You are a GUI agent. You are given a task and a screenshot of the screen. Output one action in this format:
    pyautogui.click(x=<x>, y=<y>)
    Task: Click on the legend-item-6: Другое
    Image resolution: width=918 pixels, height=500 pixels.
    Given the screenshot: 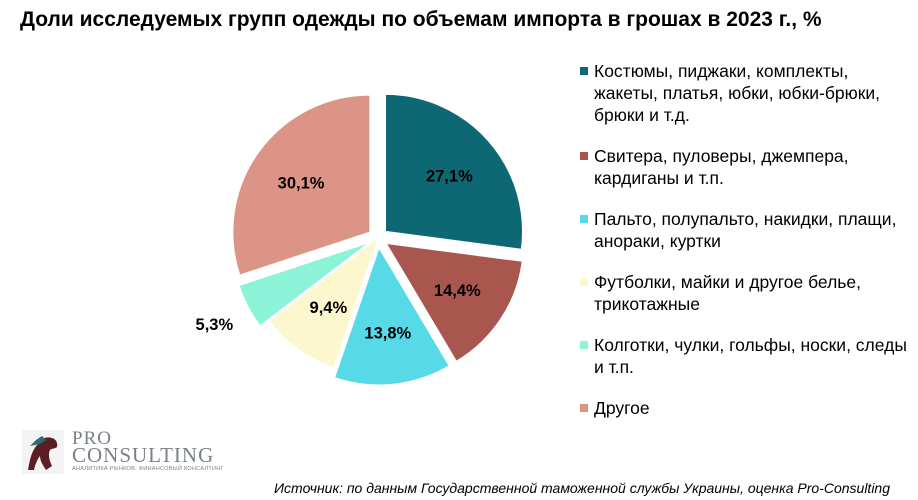 What is the action you would take?
    pyautogui.click(x=743, y=408)
    